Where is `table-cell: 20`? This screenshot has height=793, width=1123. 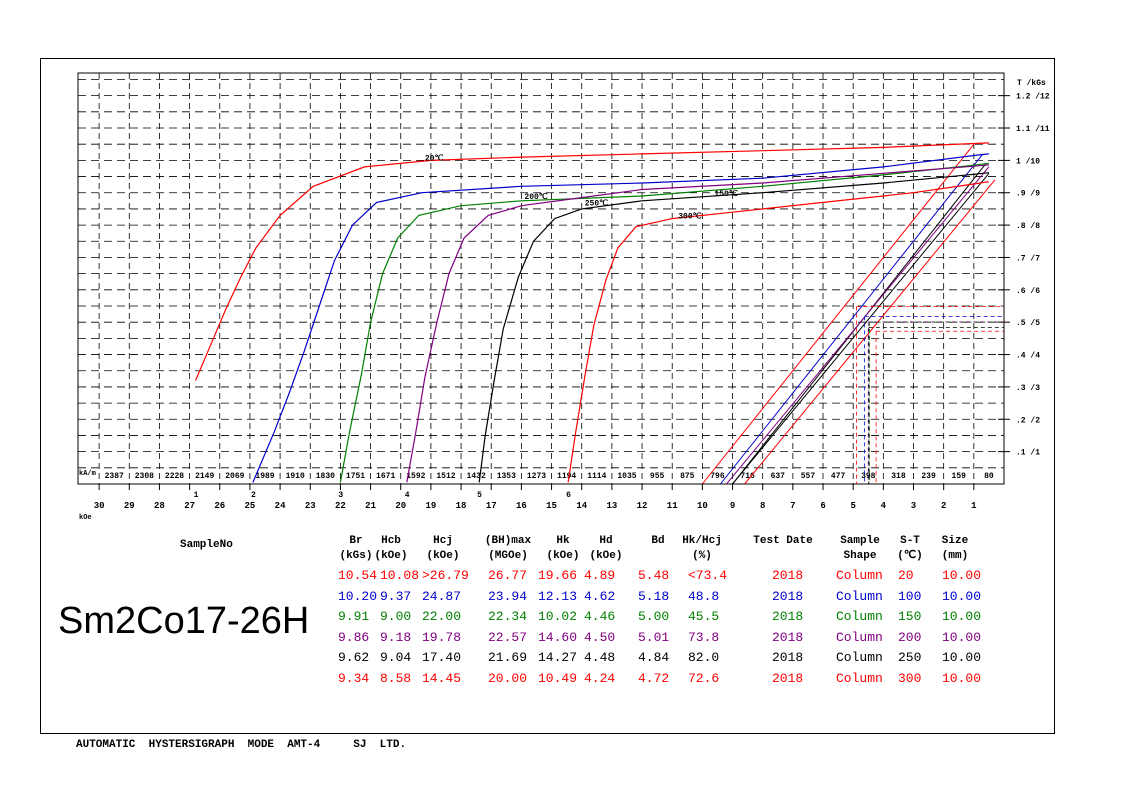
table-cell: 20 is located at coordinates (906, 575).